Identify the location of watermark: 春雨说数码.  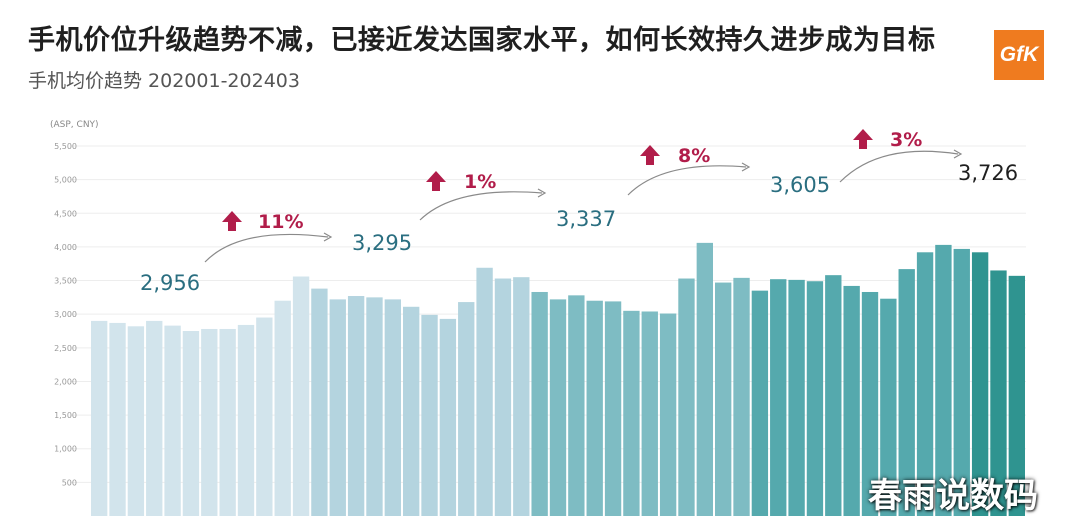
(953, 496).